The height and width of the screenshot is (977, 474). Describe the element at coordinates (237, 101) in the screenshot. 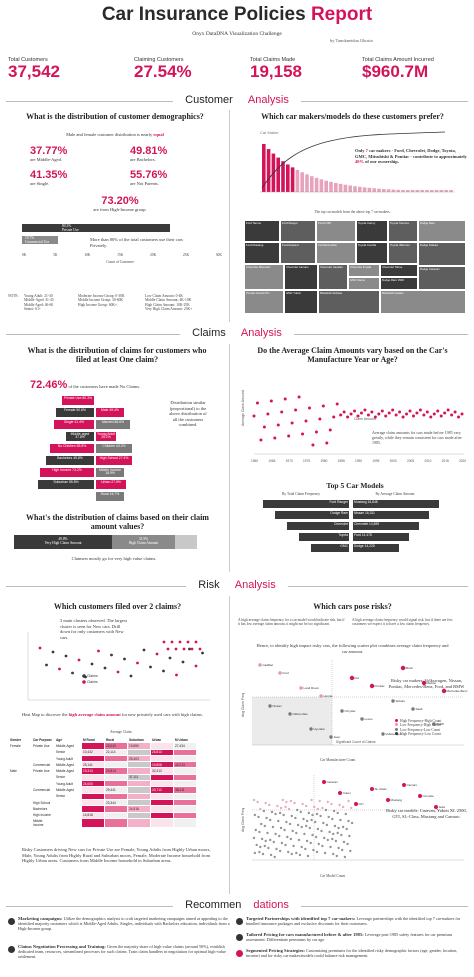

I see `section-customer-analysis: Customer Analysis` at that location.